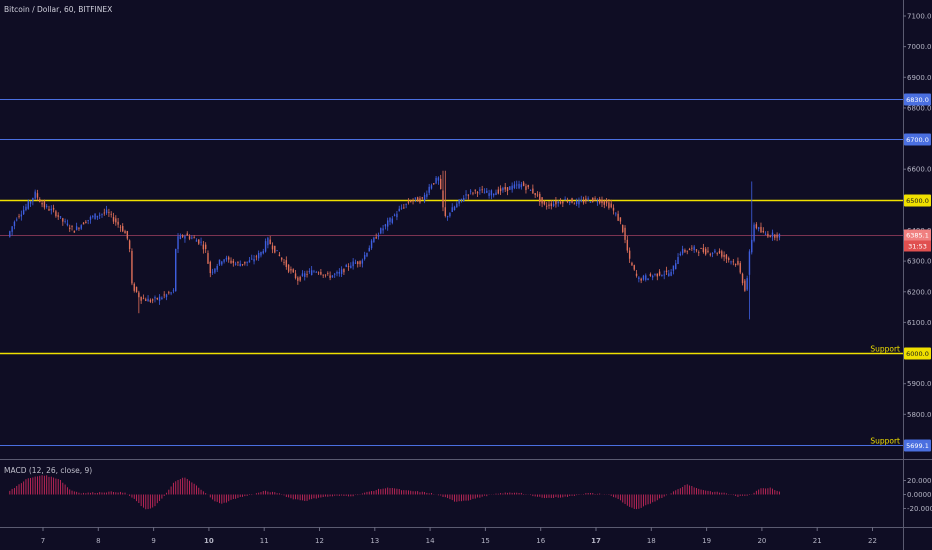  What do you see at coordinates (430, 541) in the screenshot?
I see `time-tick-label: 14` at bounding box center [430, 541].